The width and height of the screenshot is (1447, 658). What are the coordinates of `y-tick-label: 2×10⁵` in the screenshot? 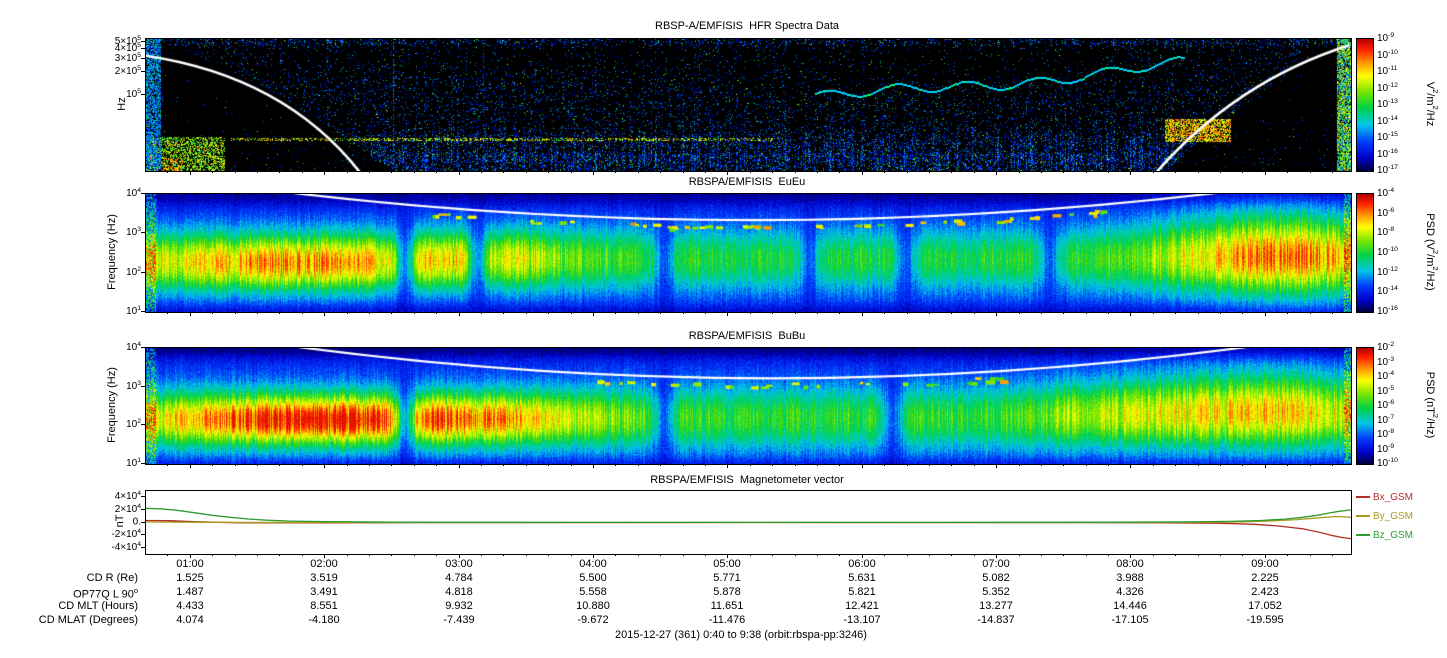 It's located at (127, 71).